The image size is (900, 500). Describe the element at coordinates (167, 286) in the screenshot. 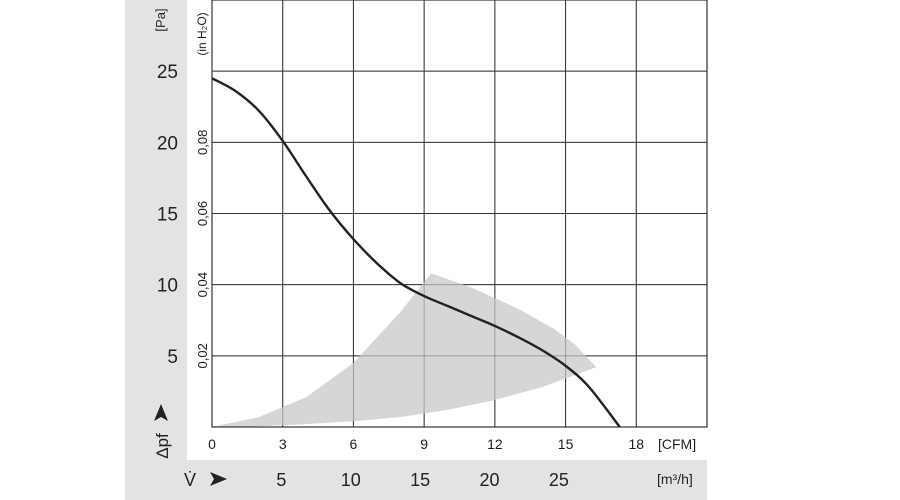

I see `y-tick-label-pa: 10` at that location.